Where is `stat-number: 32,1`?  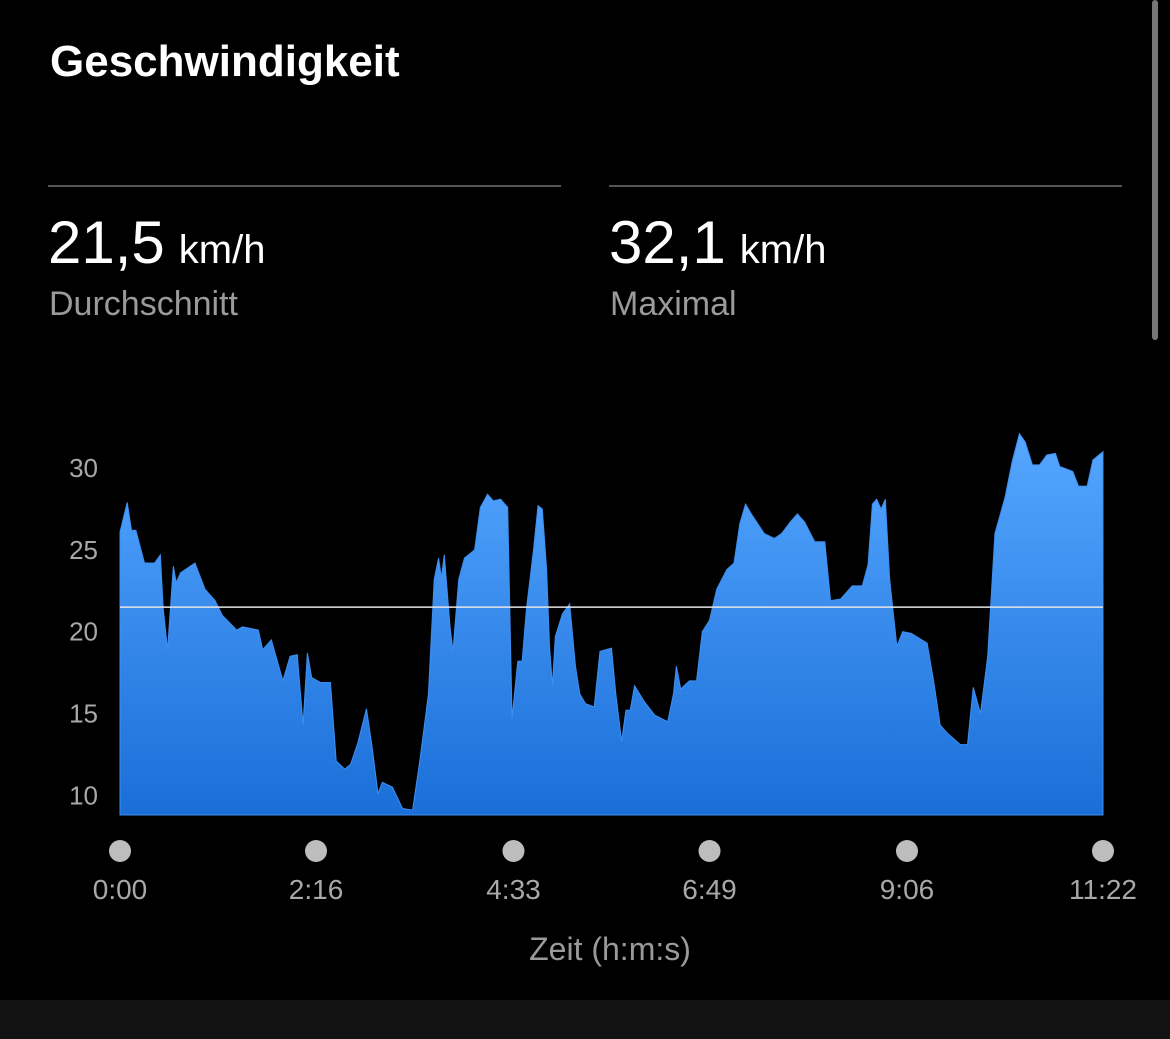
stat-number: 32,1 is located at coordinates (667, 242).